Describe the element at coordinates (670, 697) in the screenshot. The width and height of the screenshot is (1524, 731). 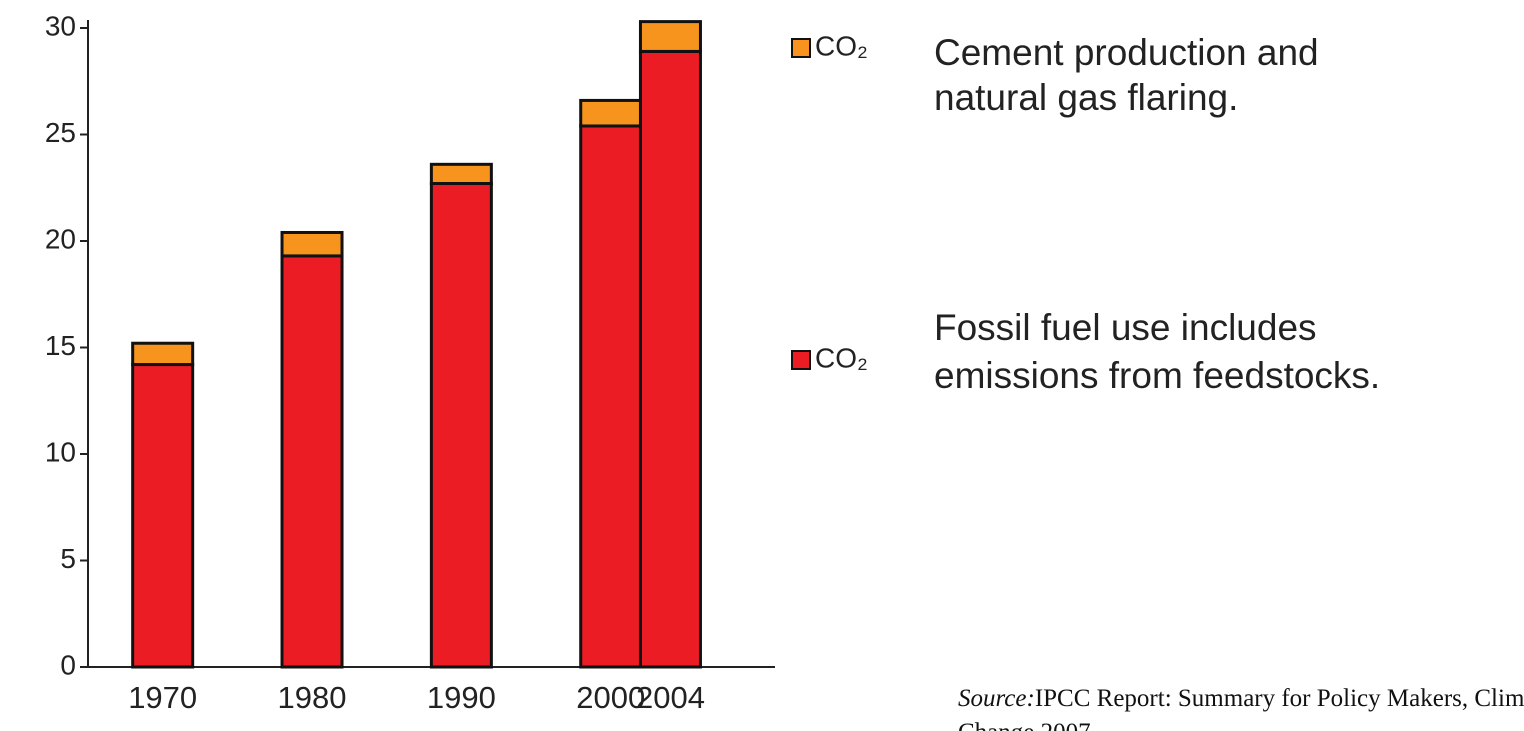
I see `x-tick-label: 2004` at that location.